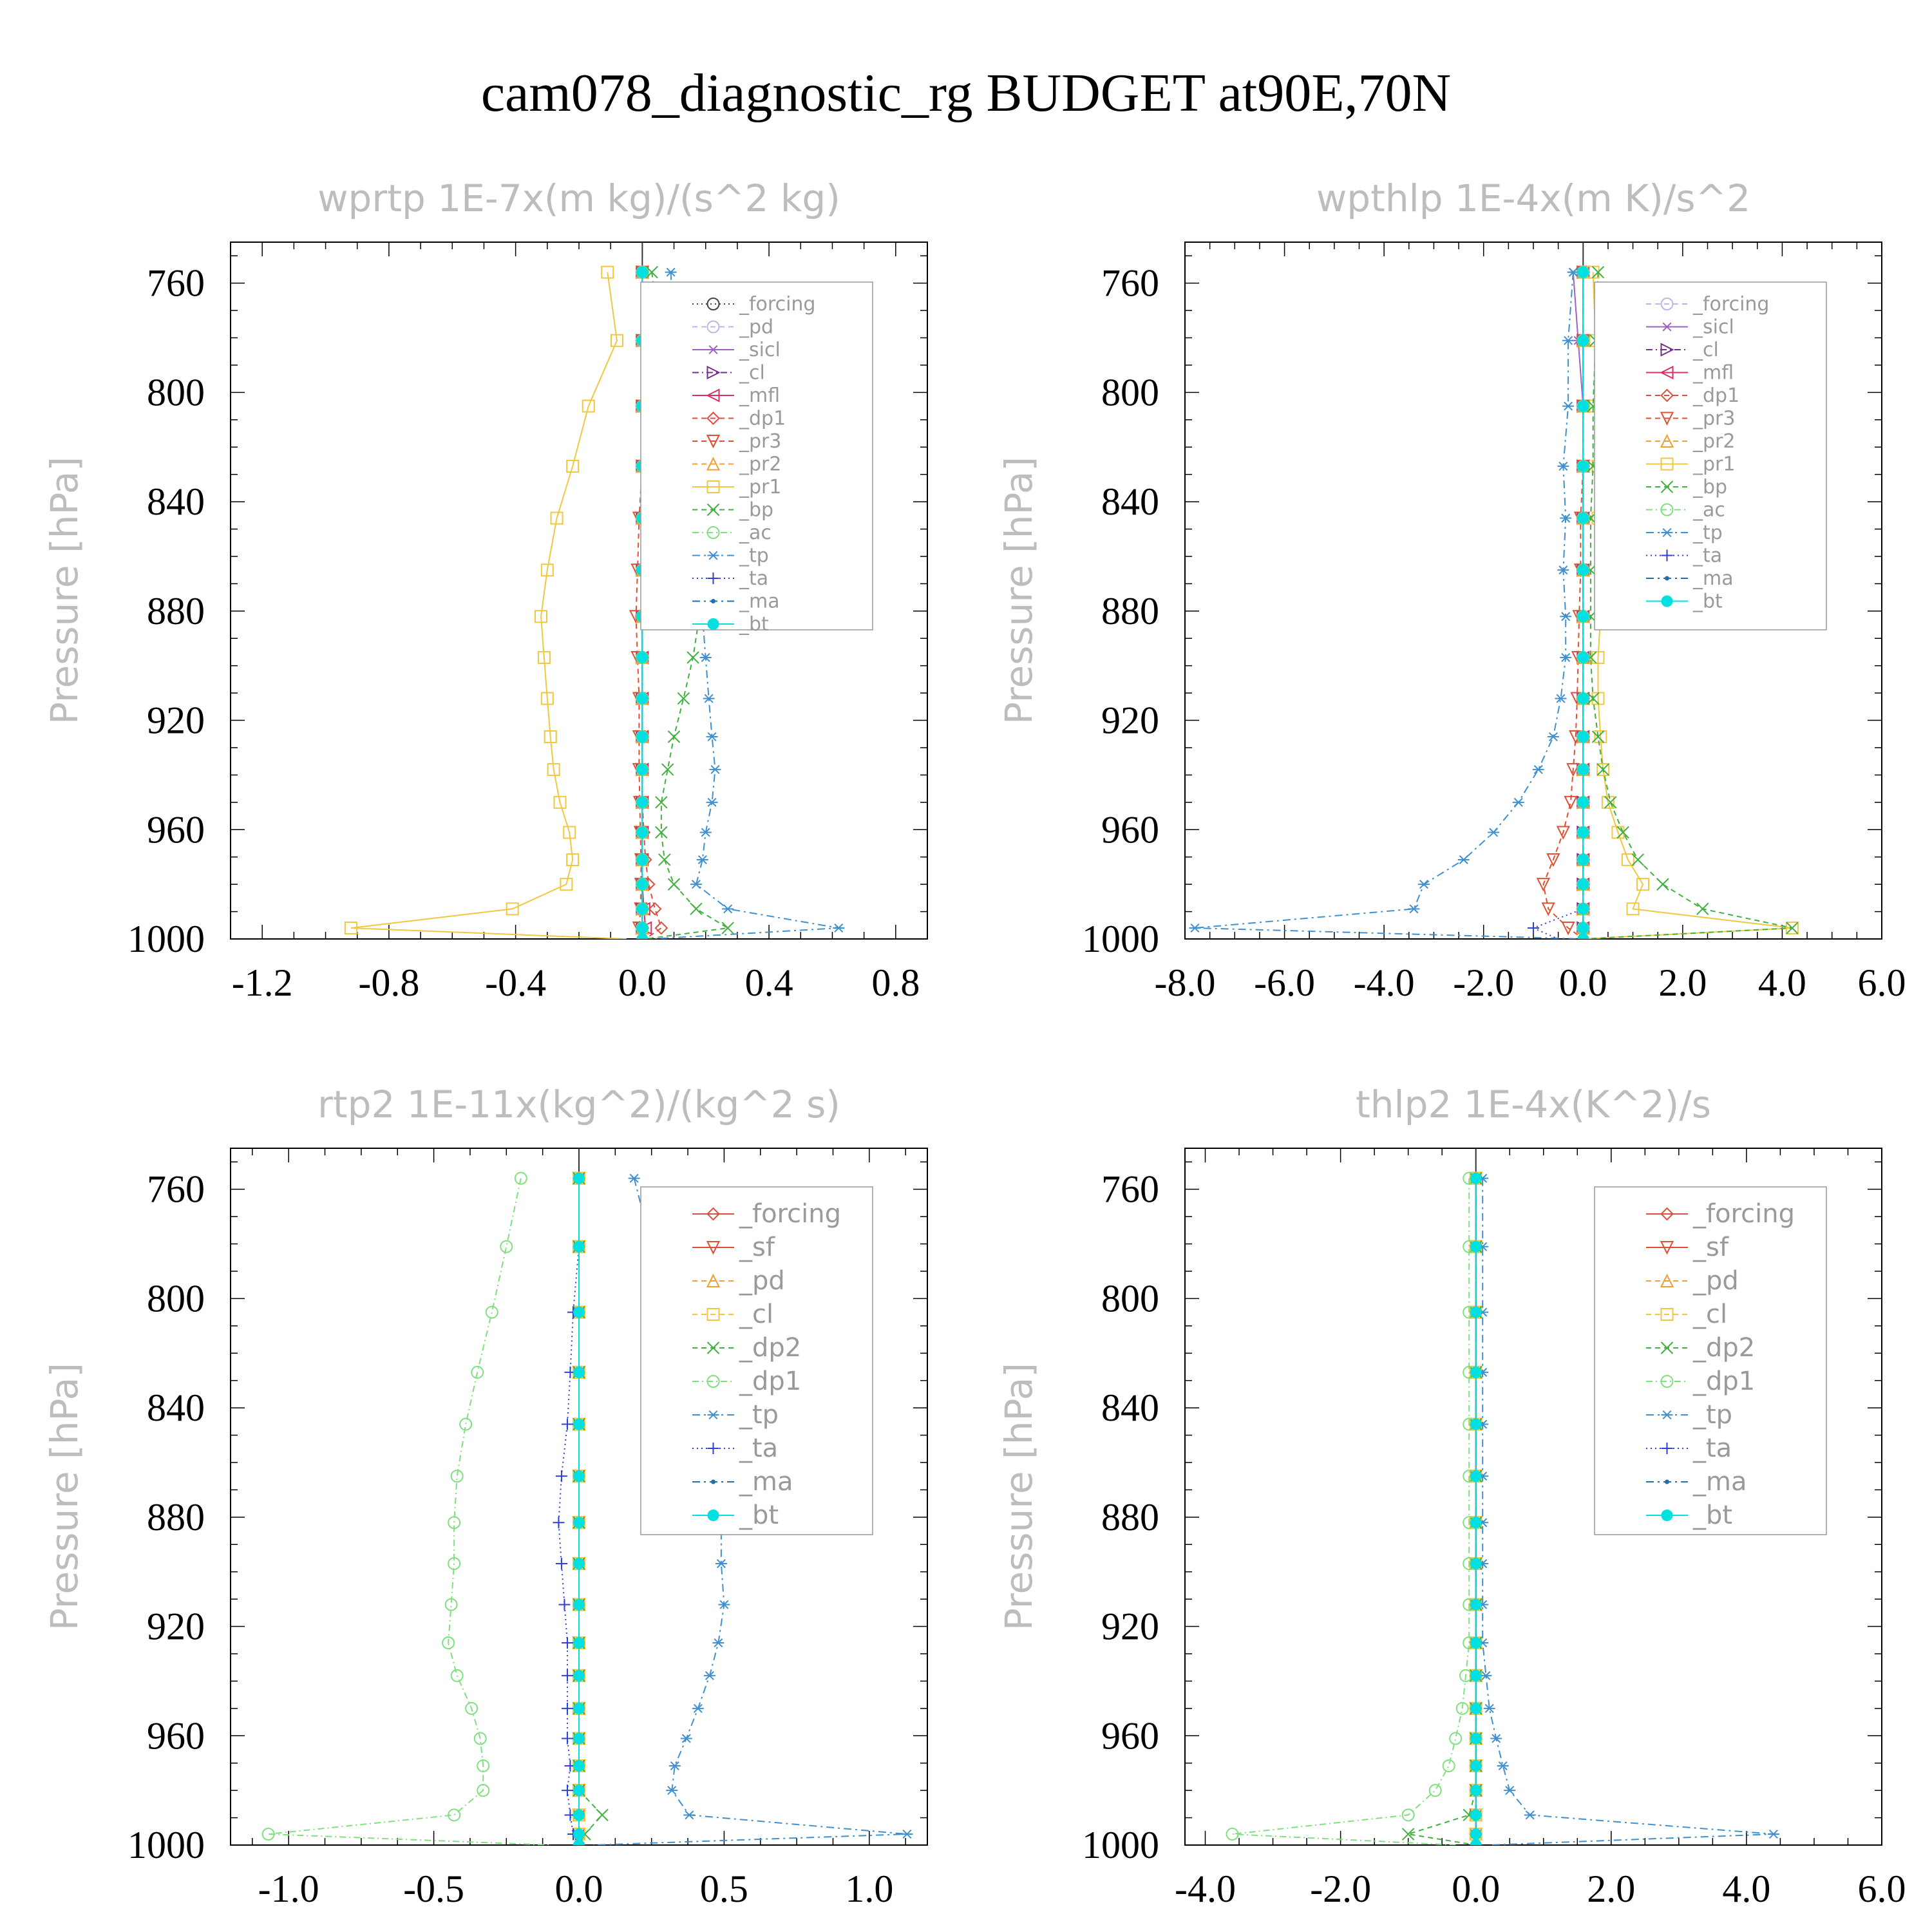 This screenshot has height=1932, width=1932. What do you see at coordinates (288, 1889) in the screenshot?
I see `x-tick-label: -1.0` at bounding box center [288, 1889].